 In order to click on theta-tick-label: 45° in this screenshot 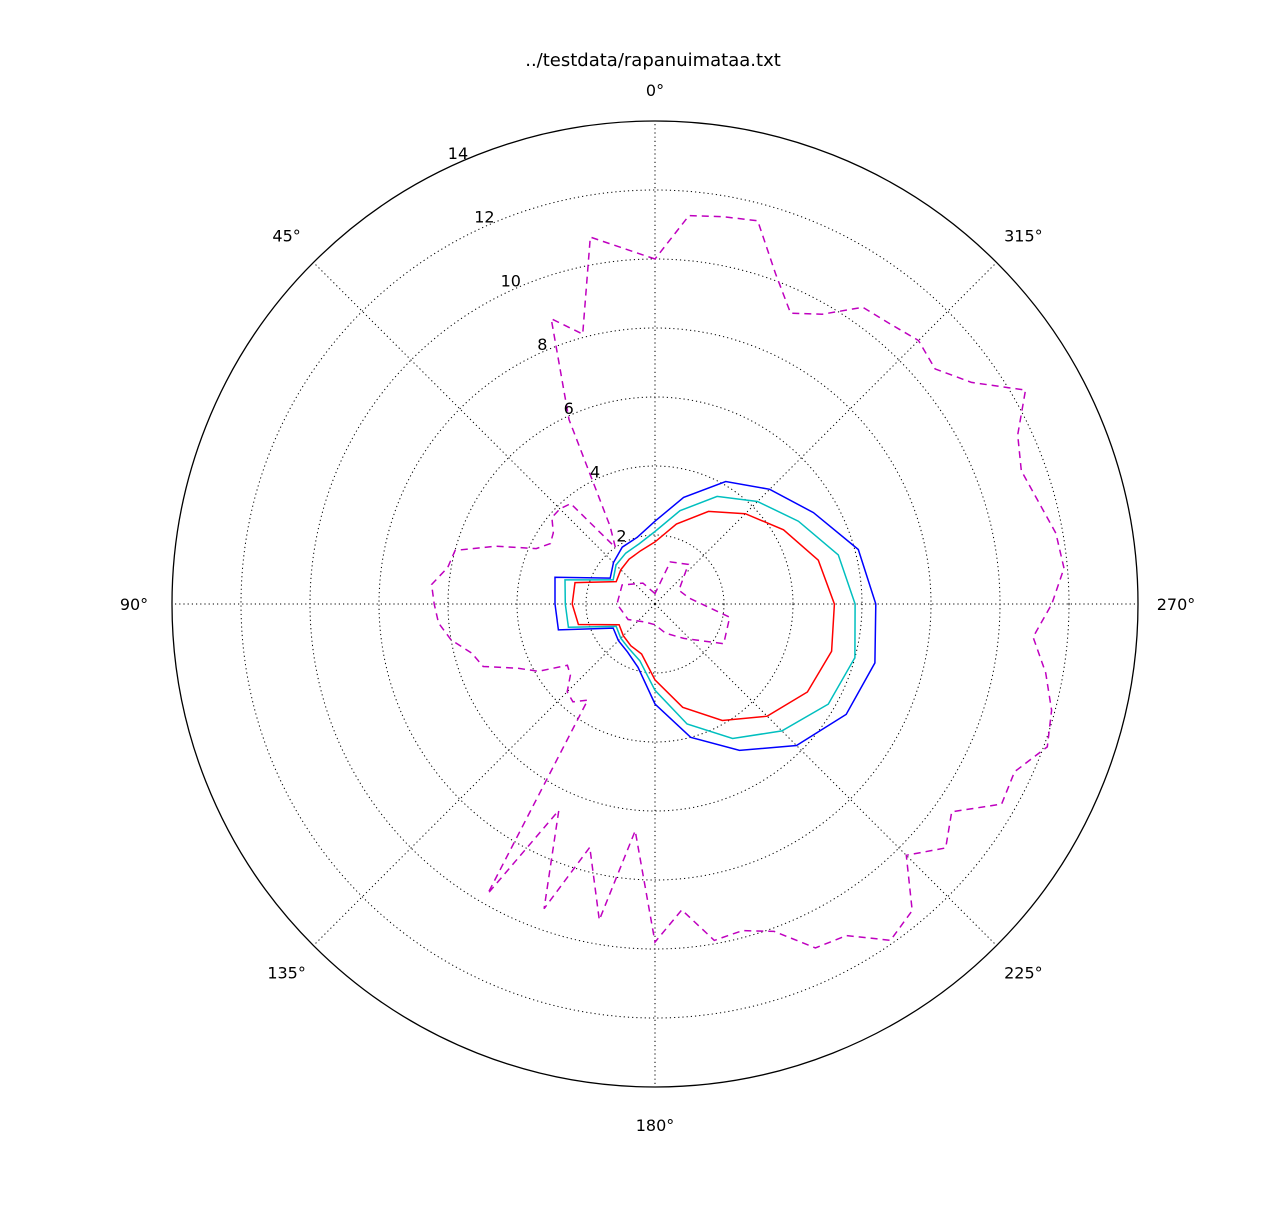, I will do `click(286, 236)`.